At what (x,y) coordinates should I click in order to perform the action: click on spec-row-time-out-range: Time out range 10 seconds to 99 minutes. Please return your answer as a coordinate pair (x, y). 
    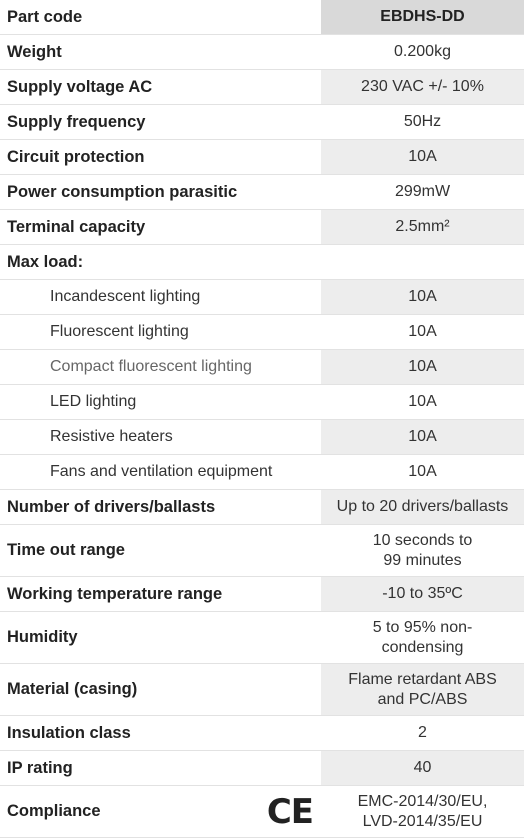
    Looking at the image, I should click on (262, 550).